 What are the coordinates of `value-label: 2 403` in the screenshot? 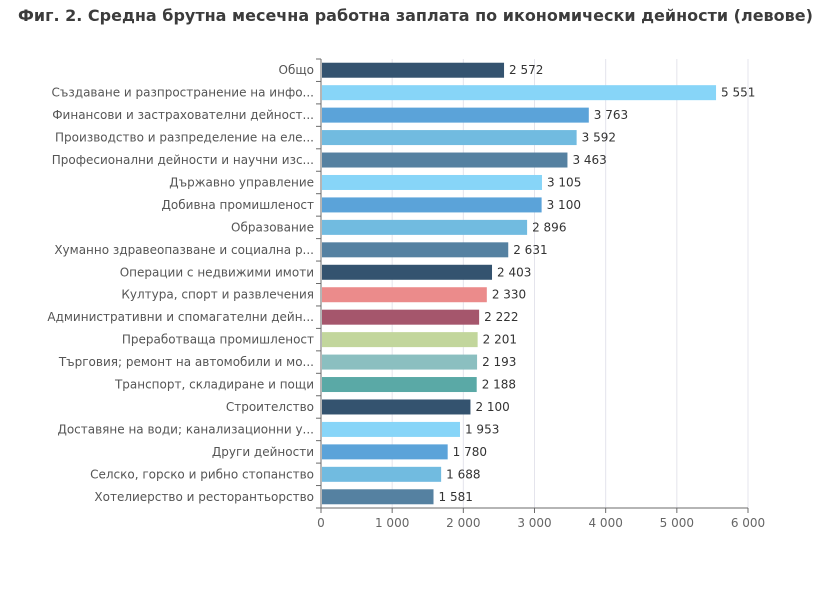 It's located at (514, 272).